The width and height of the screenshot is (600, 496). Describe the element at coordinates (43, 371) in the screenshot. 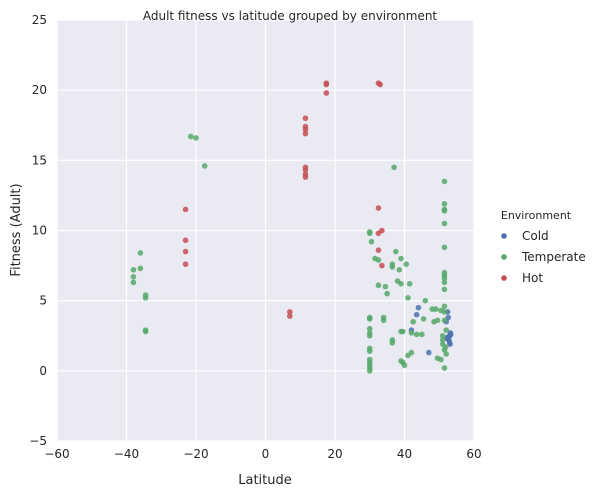

I see `y-tick-label: 0` at that location.